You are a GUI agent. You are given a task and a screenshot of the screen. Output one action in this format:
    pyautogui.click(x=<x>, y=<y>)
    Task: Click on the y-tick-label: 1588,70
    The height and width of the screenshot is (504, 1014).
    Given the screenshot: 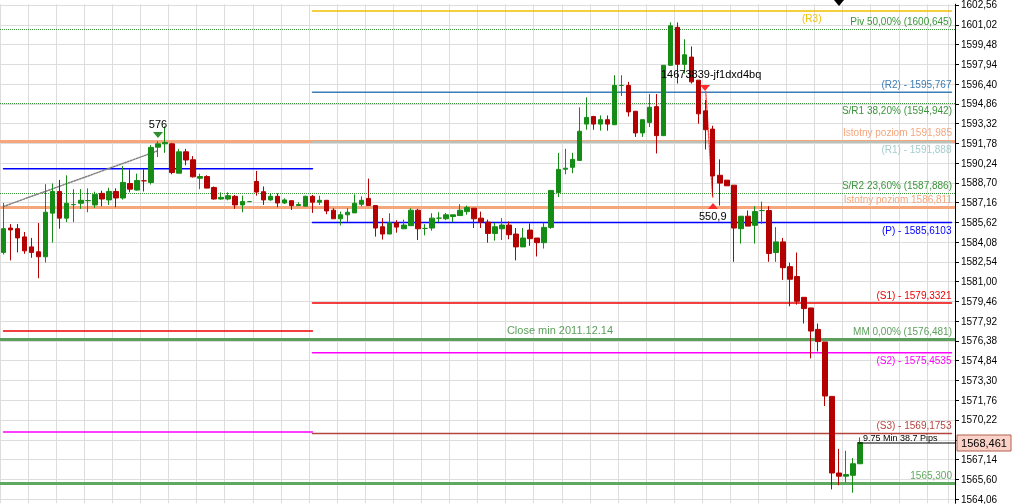 What is the action you would take?
    pyautogui.click(x=979, y=183)
    